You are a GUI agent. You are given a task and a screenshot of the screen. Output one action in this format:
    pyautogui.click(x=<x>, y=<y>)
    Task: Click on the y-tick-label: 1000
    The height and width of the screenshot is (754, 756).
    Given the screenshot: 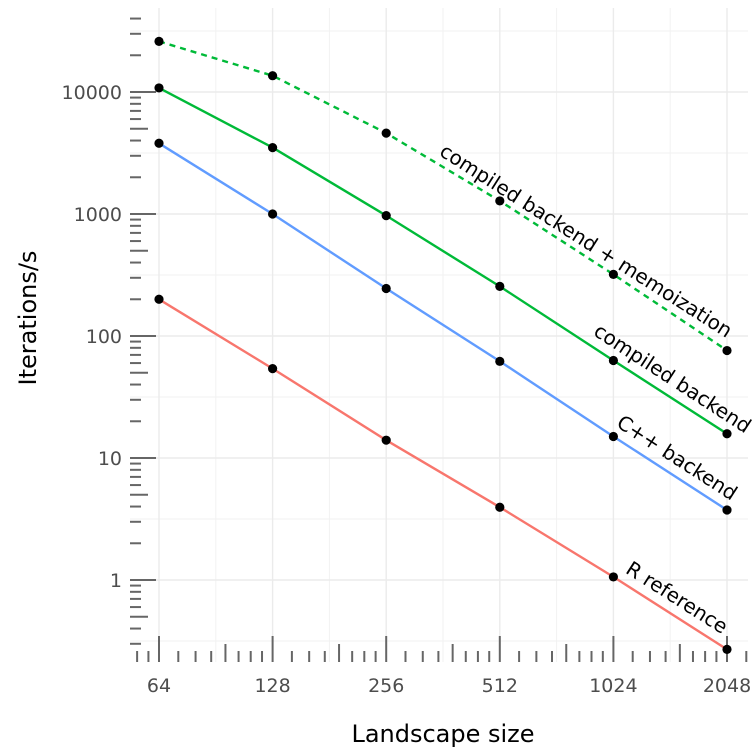 What is the action you would take?
    pyautogui.click(x=98, y=215)
    